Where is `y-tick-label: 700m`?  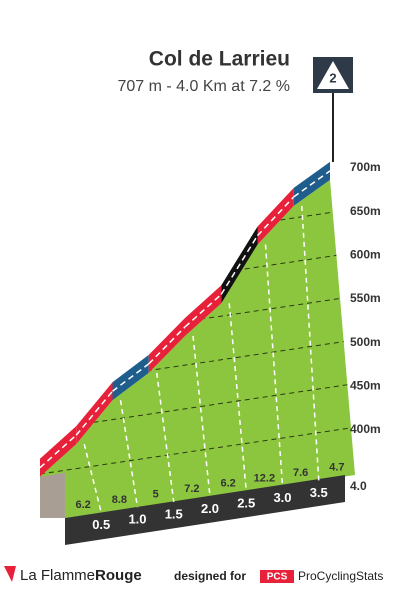
y-tick-label: 700m is located at coordinates (365, 167).